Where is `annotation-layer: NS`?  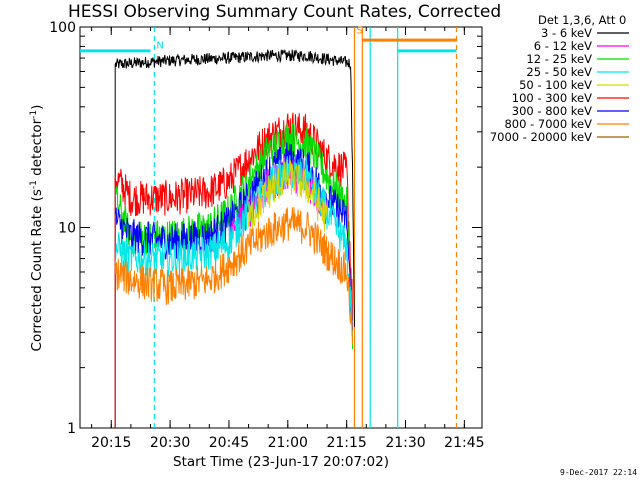 annotation-layer: NS is located at coordinates (259, 38).